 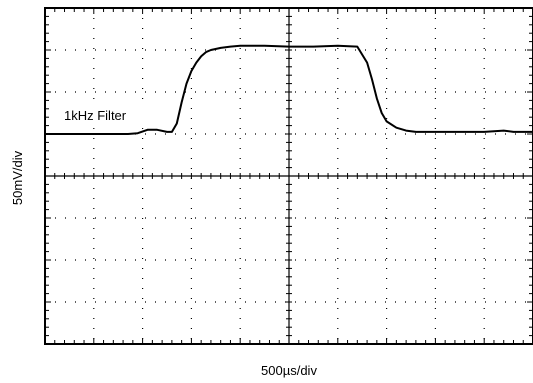 What do you see at coordinates (17, 177) in the screenshot?
I see `y-axis-label: 50mV/div` at bounding box center [17, 177].